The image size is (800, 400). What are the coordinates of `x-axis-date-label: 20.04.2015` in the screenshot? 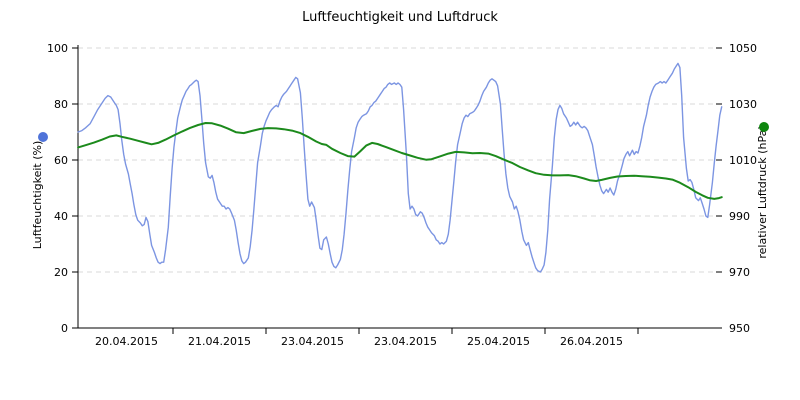 It's located at (126, 341).